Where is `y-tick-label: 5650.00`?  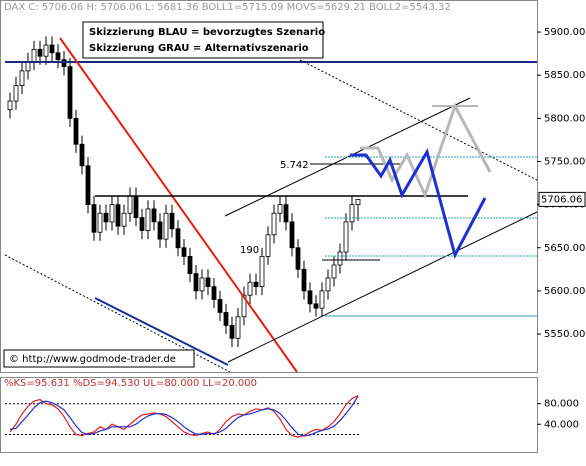 y-tick-label: 5650.00 is located at coordinates (564, 248).